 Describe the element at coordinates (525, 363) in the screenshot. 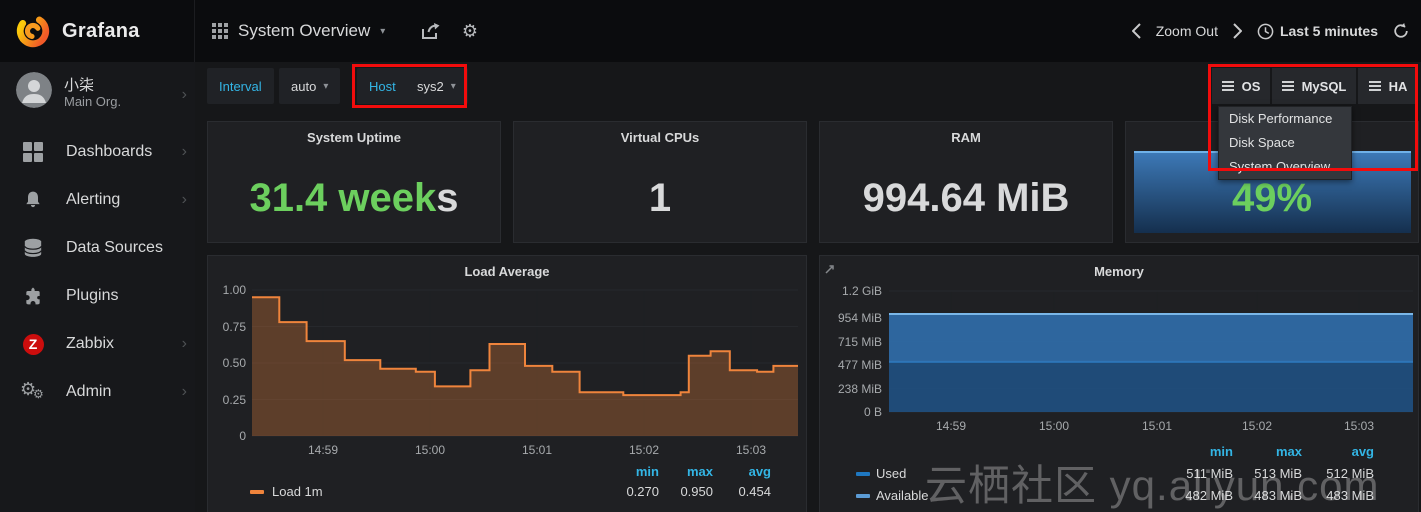

I see `load-average-plot` at that location.